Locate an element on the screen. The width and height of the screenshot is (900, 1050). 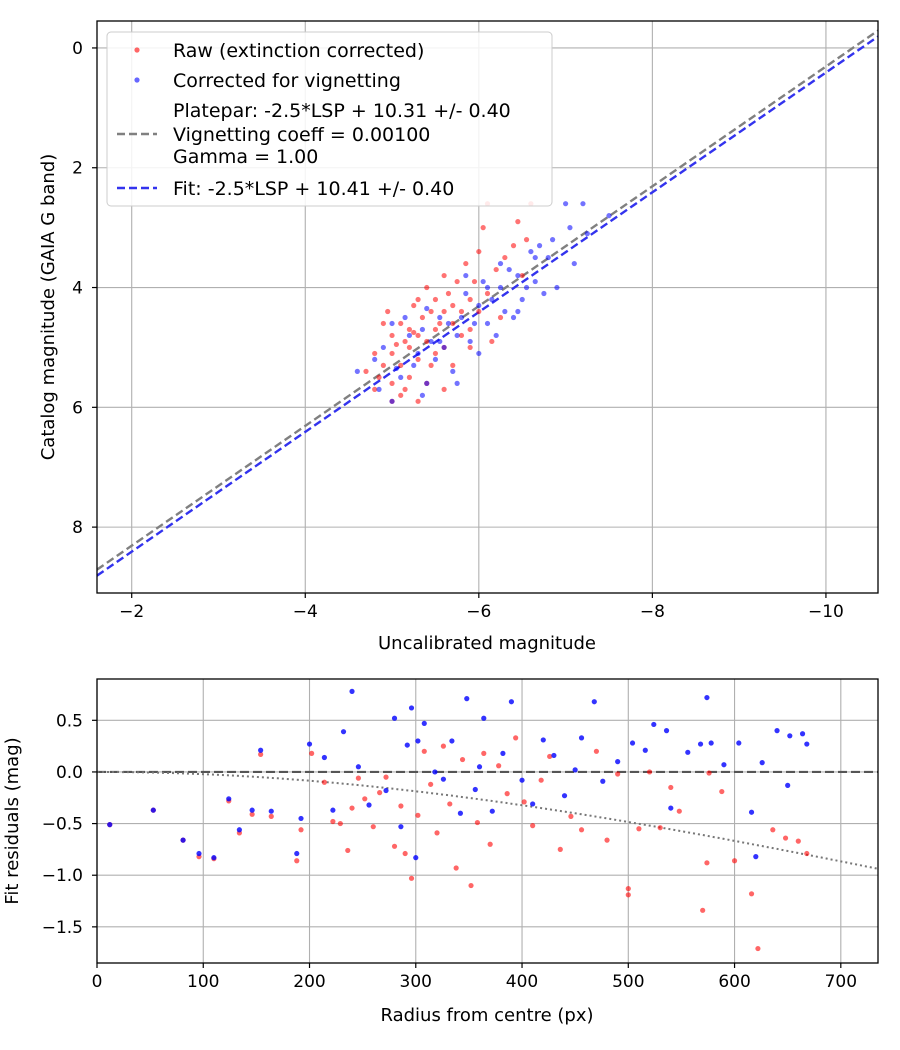
top-y-tick-label: 4 is located at coordinates (77, 289).